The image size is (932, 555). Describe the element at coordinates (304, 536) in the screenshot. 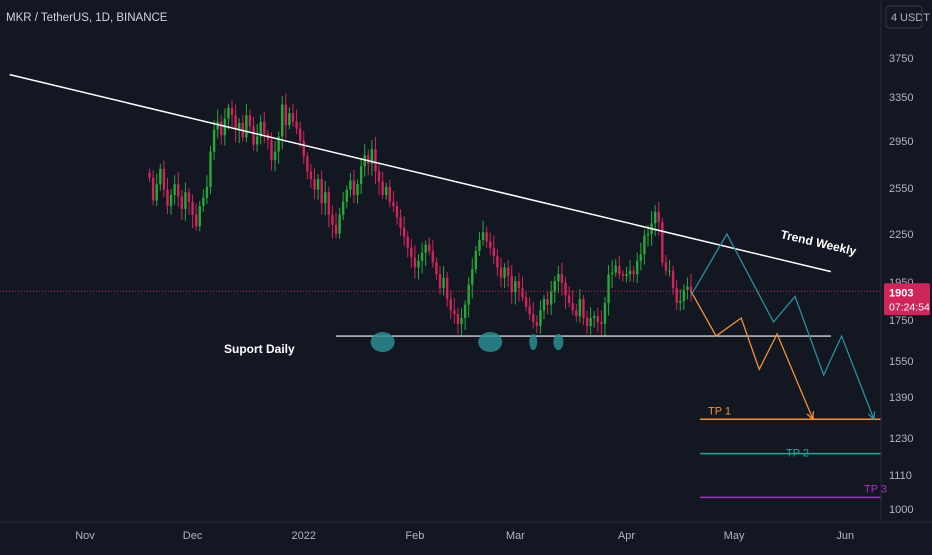

I see `time-tick-label: 2022` at that location.